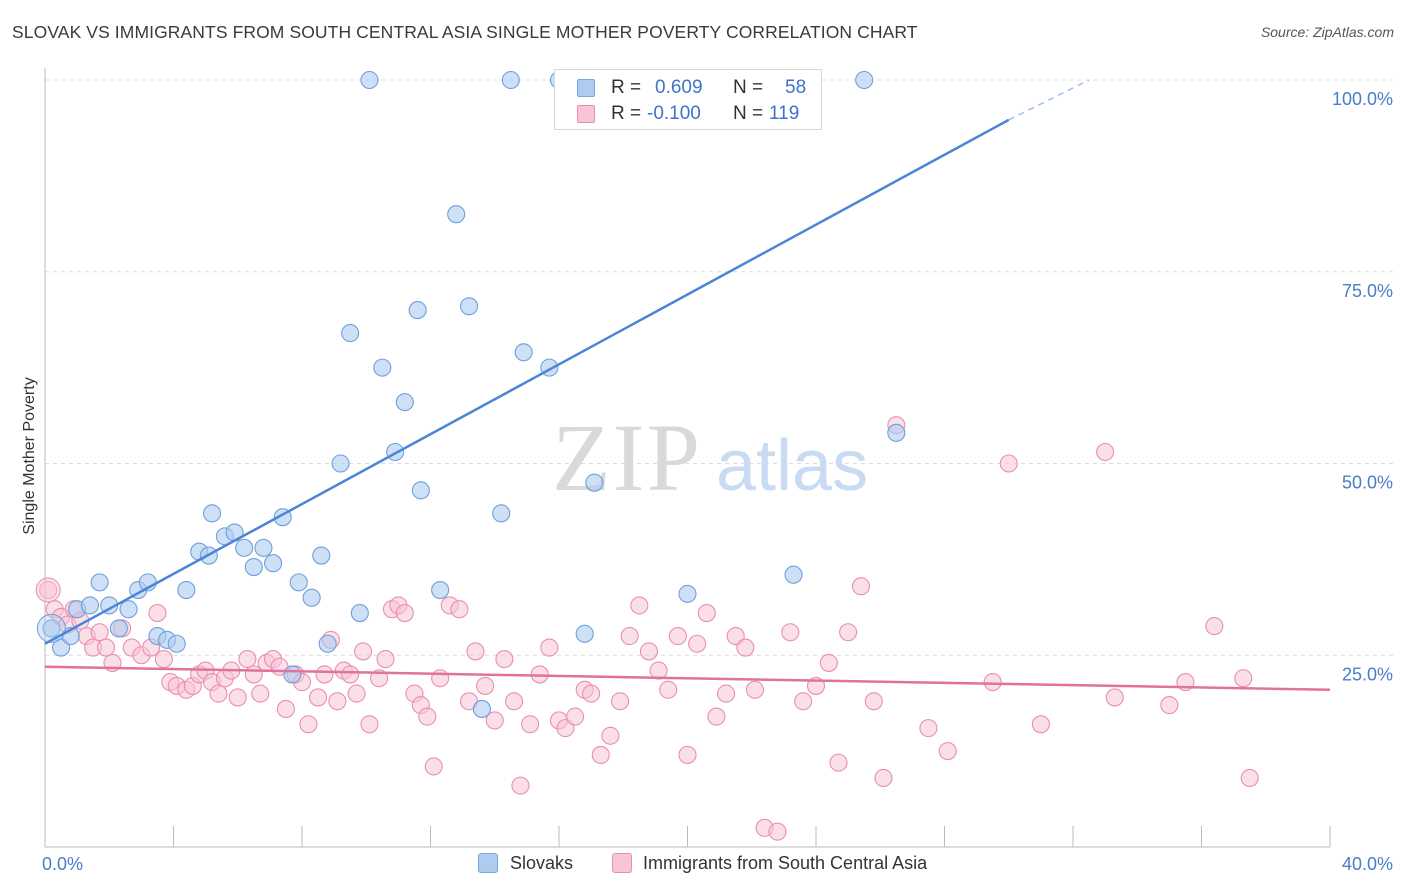 The width and height of the screenshot is (1406, 892). Describe the element at coordinates (627, 457) in the screenshot. I see `watermark-zip: ZIP` at that location.